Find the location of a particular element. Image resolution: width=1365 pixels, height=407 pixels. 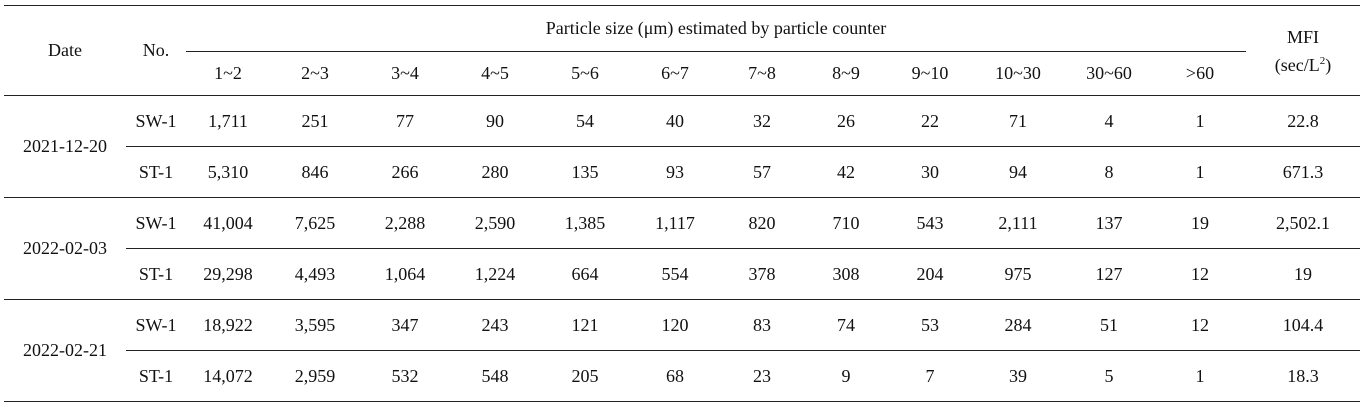

particle-count-cell: 820 is located at coordinates (762, 223).